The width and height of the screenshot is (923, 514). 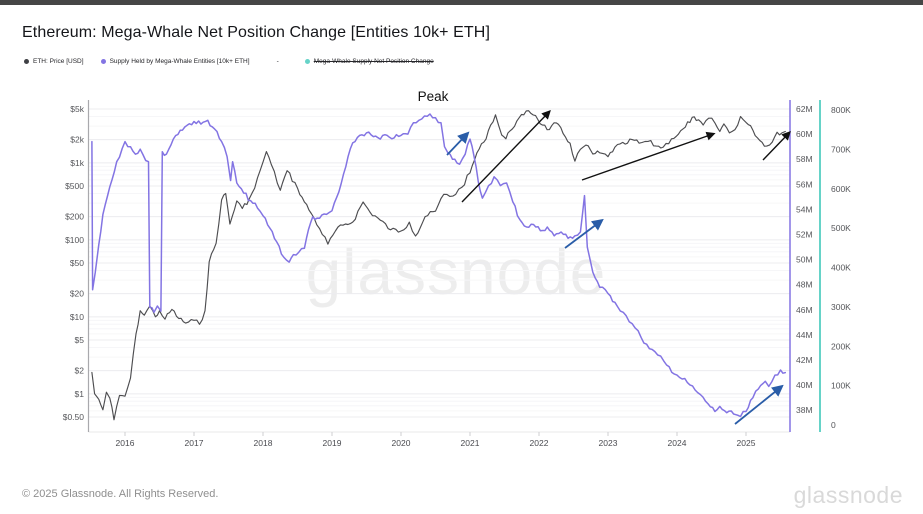 I want to click on net-position-tick-label: 400K, so click(x=841, y=268).